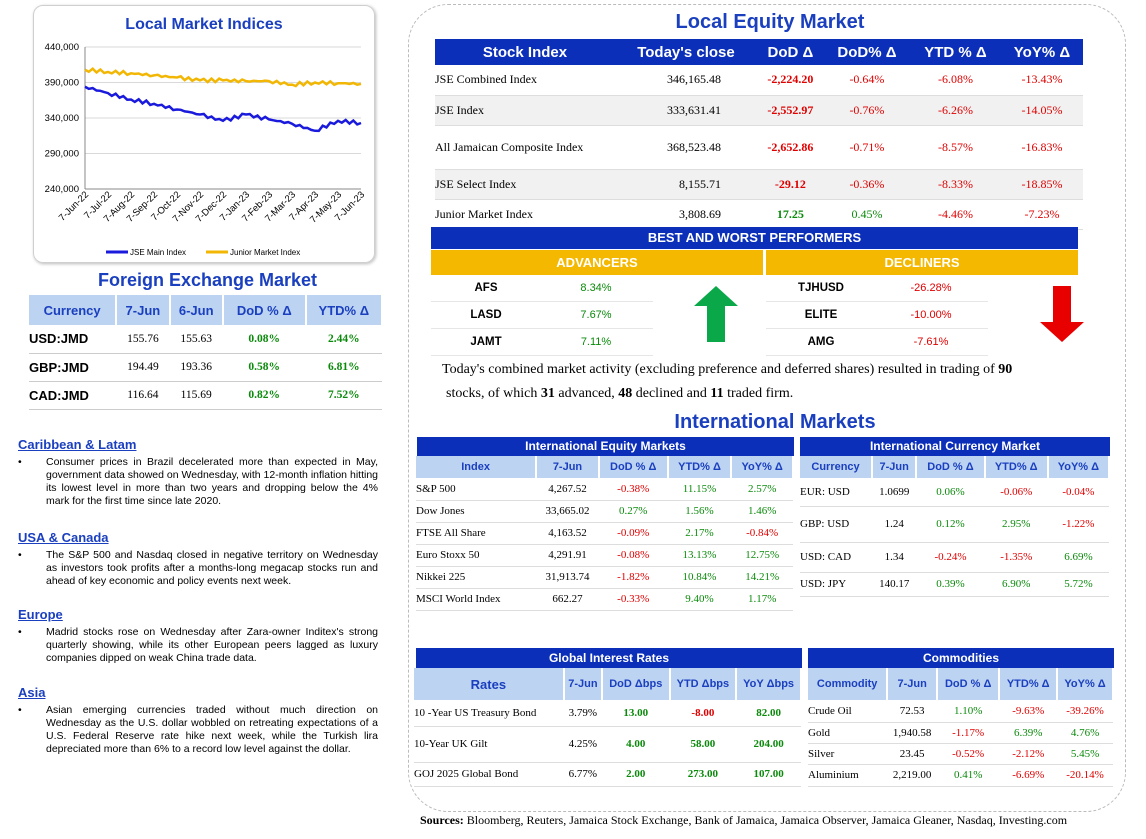 The width and height of the screenshot is (1146, 839). What do you see at coordinates (866, 110) in the screenshot?
I see `table-cell: -0.76%` at bounding box center [866, 110].